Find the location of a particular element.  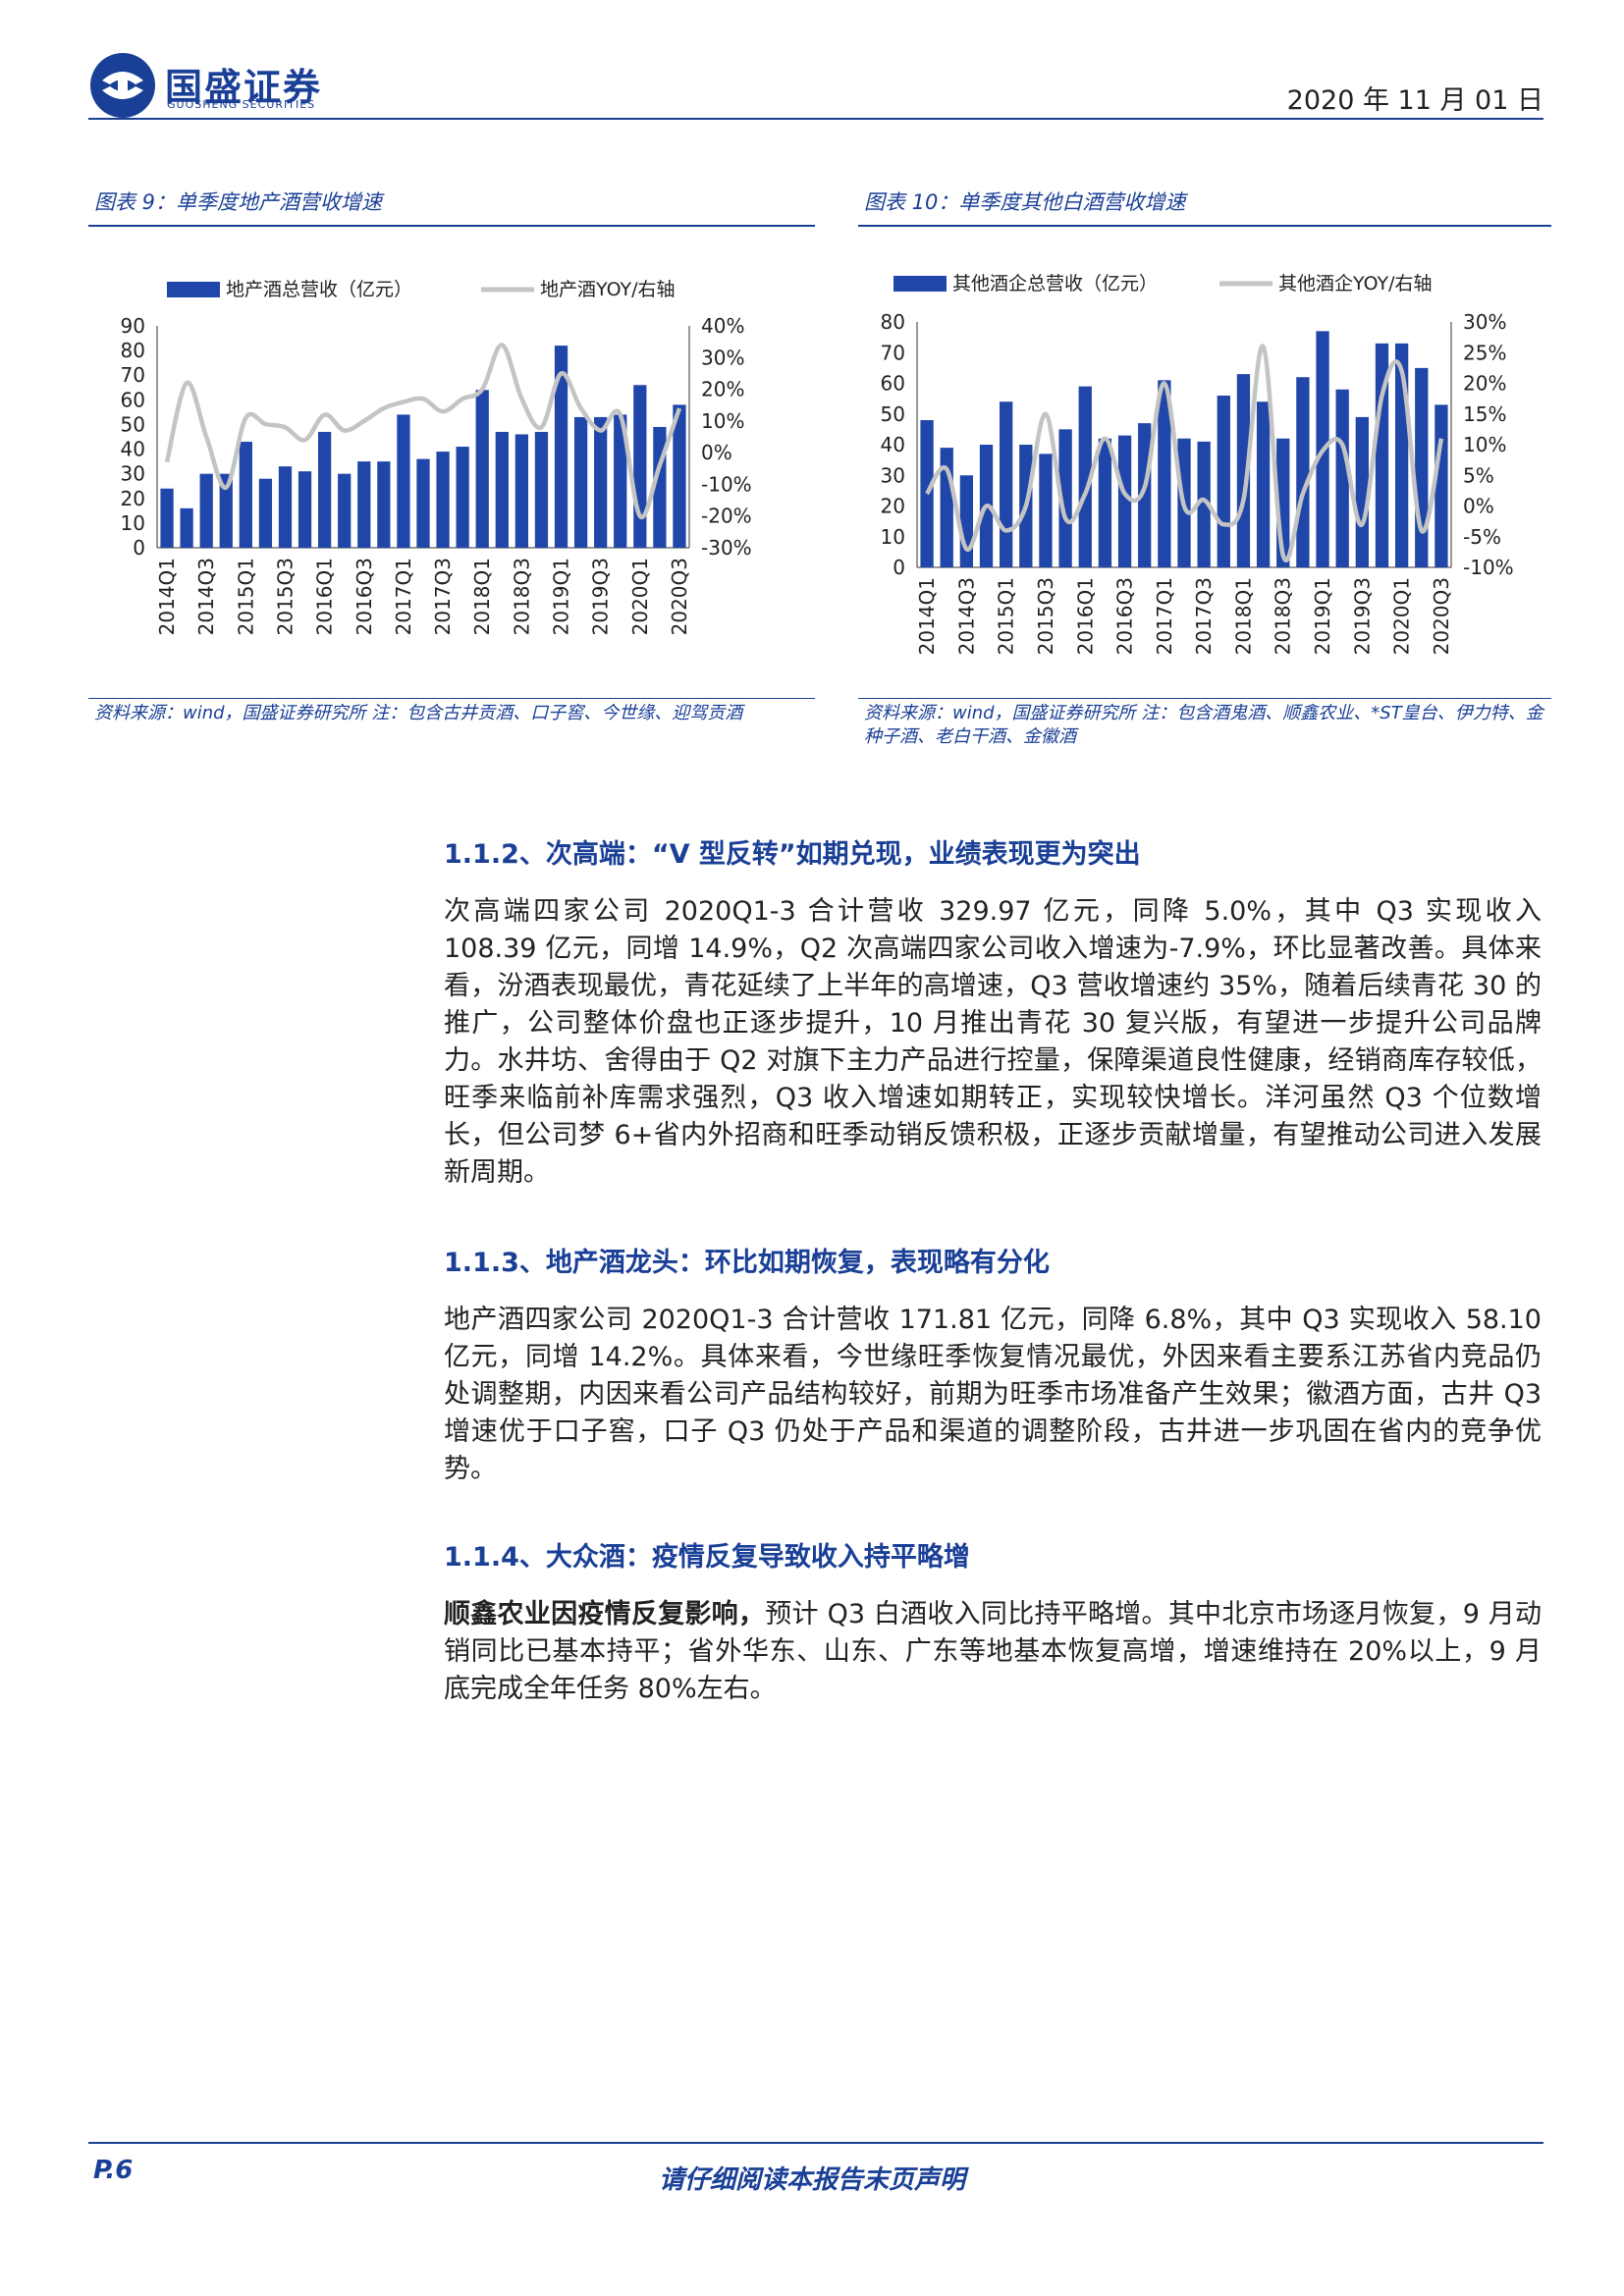

y-right-tick-label: 30% is located at coordinates (722, 358).